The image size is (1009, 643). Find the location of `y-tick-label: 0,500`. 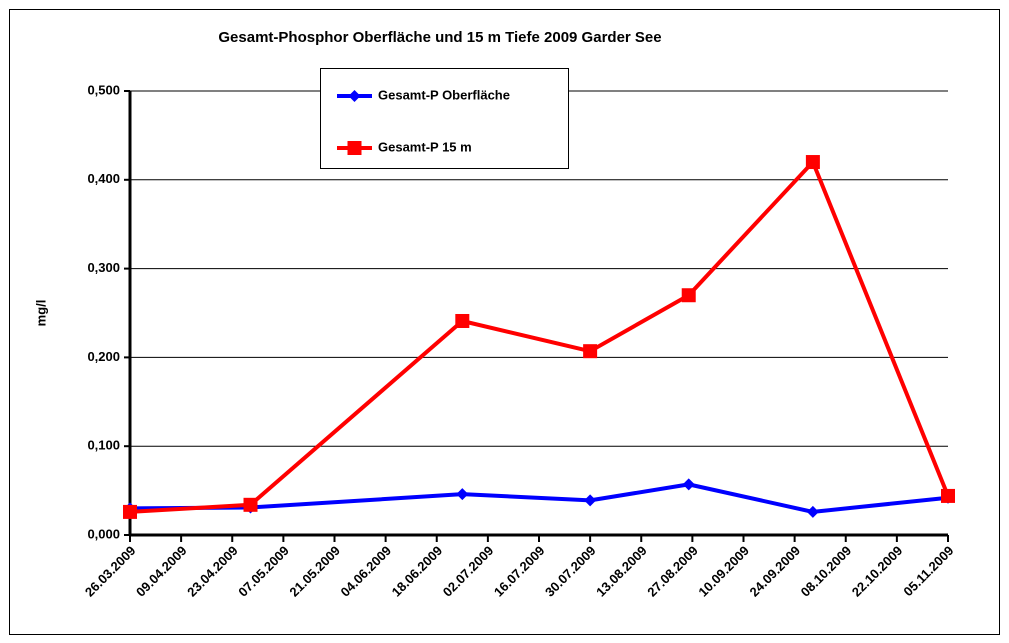

y-tick-label: 0,500 is located at coordinates (103, 89).